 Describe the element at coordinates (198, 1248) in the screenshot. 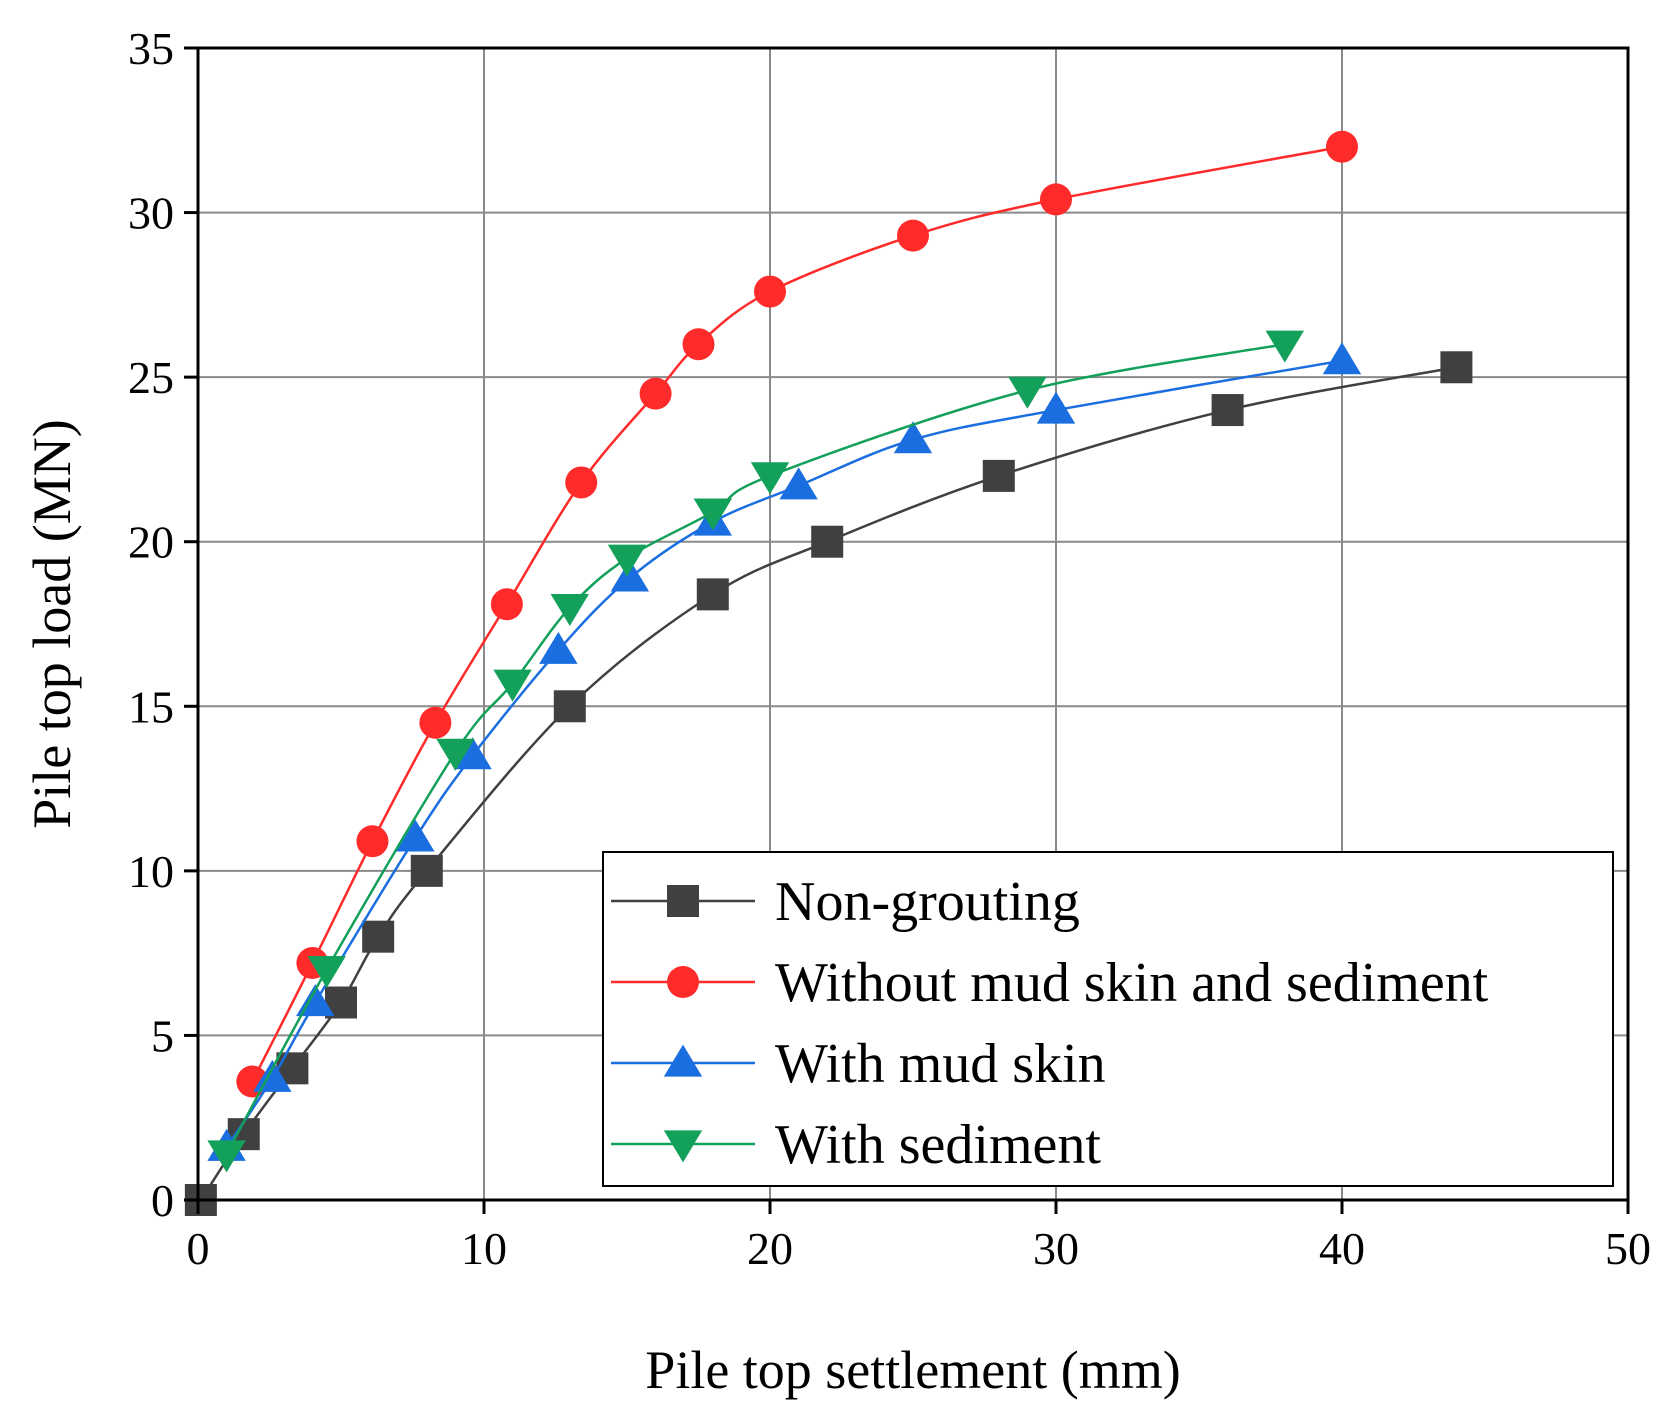

I see `x-tick-label: 0` at that location.